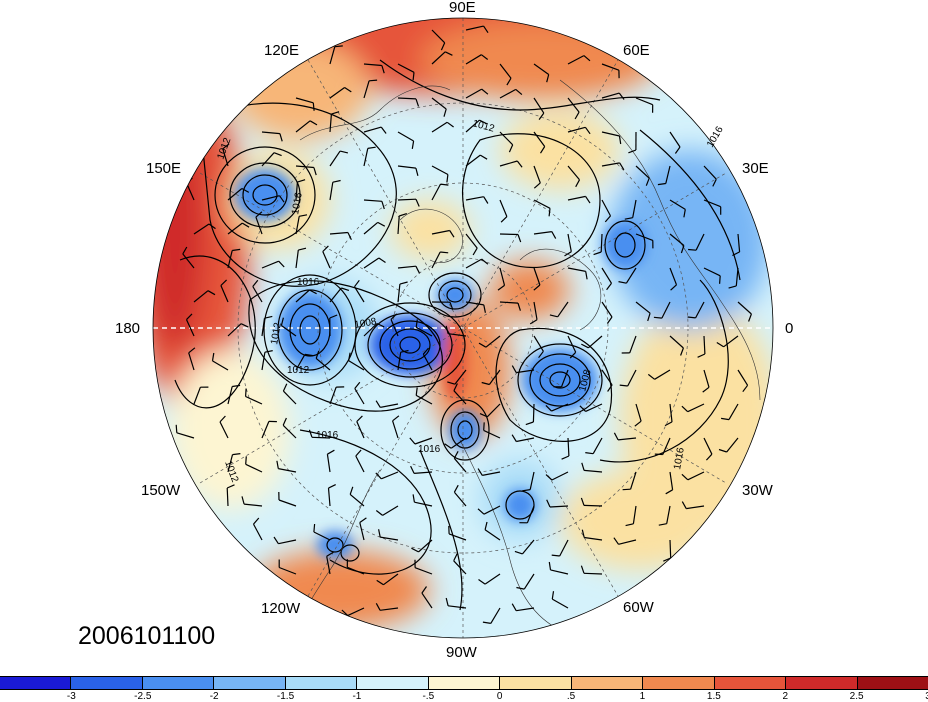 The width and height of the screenshot is (928, 702). What do you see at coordinates (789, 328) in the screenshot?
I see `lon-label-0: 0` at bounding box center [789, 328].